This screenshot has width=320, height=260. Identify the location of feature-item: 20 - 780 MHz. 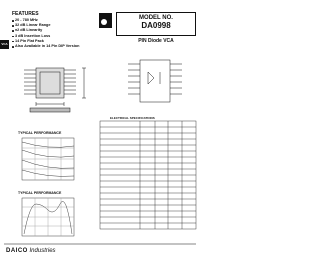
(45, 20).